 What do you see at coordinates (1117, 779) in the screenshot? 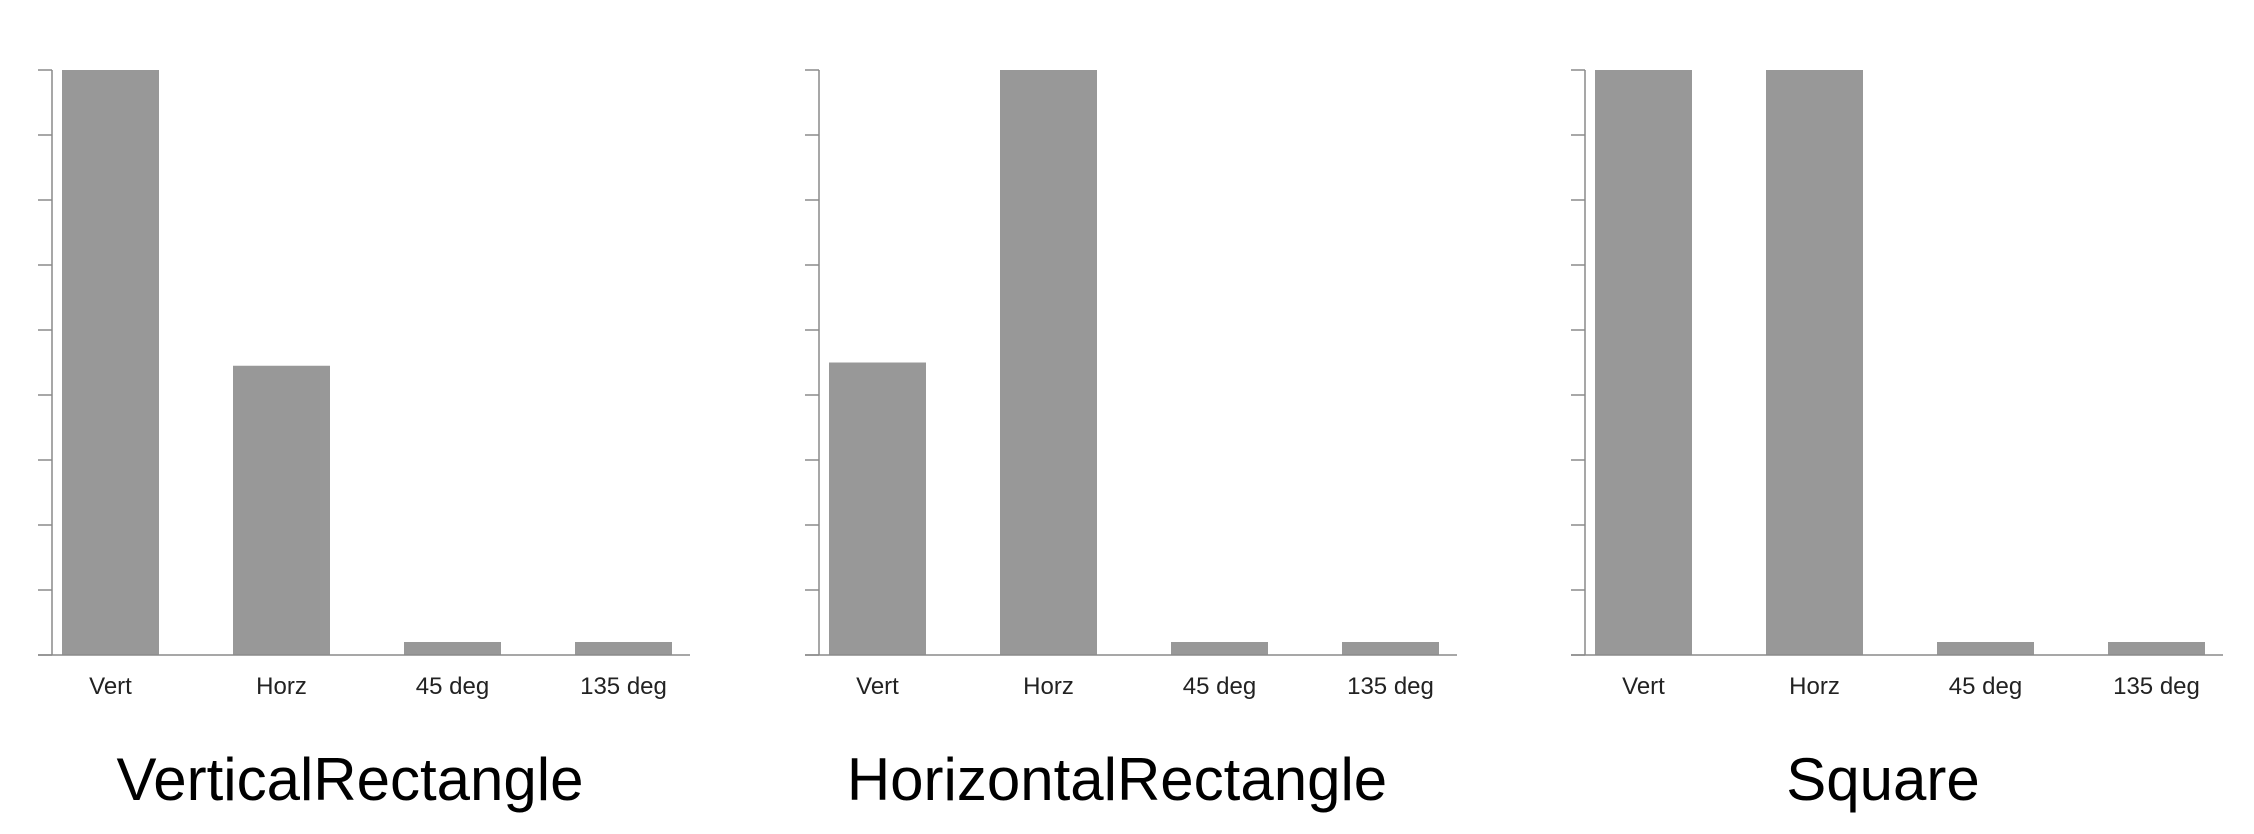
I see `chart-title: HorizontalRectangle` at bounding box center [1117, 779].